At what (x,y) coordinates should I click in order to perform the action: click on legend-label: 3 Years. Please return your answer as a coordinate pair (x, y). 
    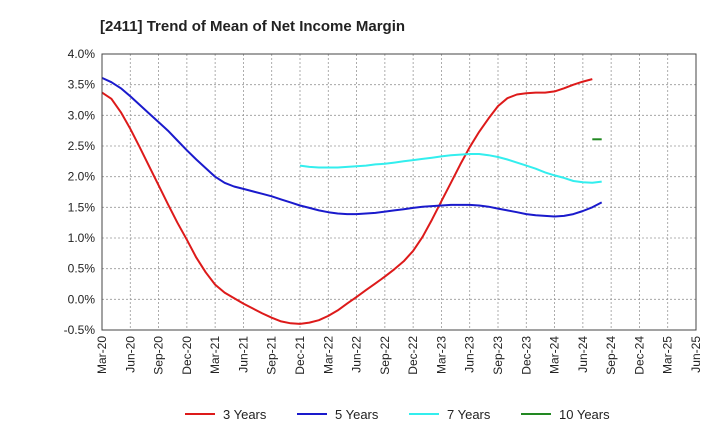
    Looking at the image, I should click on (245, 414).